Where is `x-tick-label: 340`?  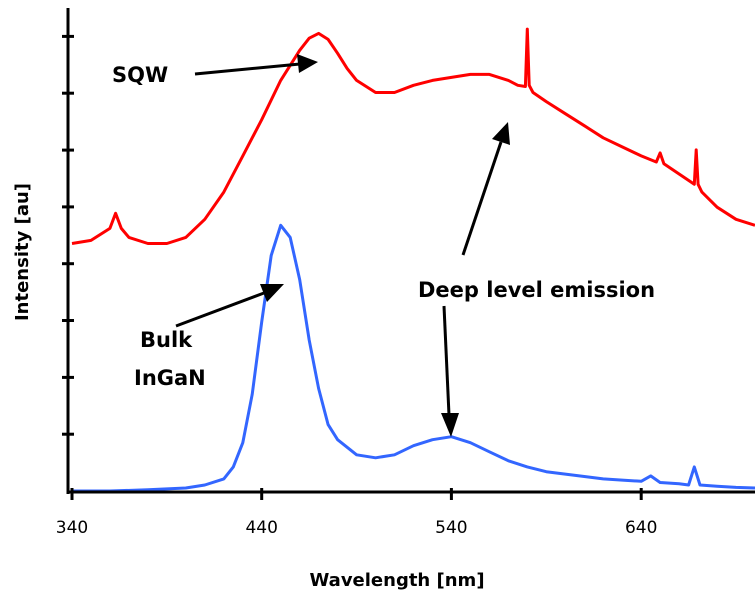 x-tick-label: 340 is located at coordinates (72, 528).